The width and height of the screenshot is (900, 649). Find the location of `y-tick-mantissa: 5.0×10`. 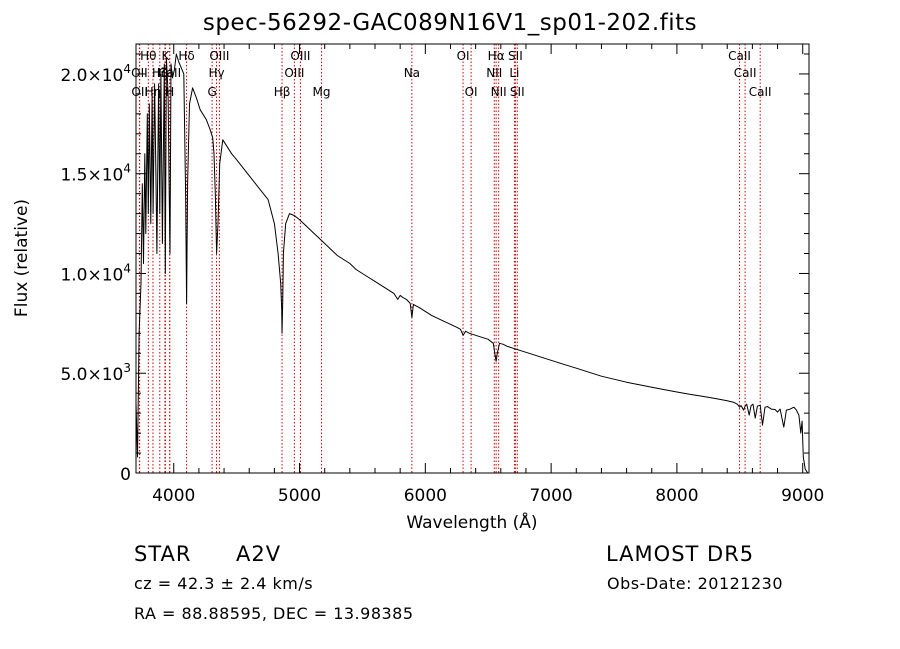

y-tick-mantissa: 5.0×10 is located at coordinates (91, 375).